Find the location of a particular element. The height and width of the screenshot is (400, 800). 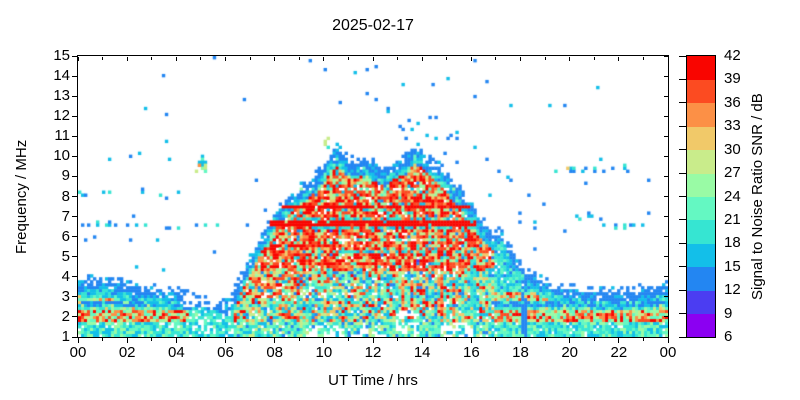

colorbar-tick-label: 6 is located at coordinates (728, 336).